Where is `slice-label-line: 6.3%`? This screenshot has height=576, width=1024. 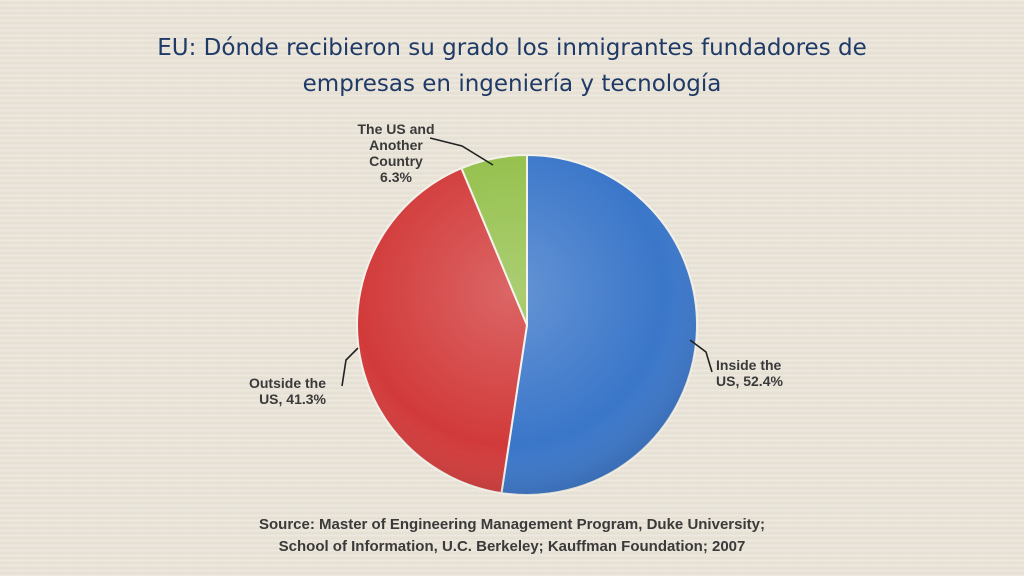 slice-label-line: 6.3% is located at coordinates (396, 177).